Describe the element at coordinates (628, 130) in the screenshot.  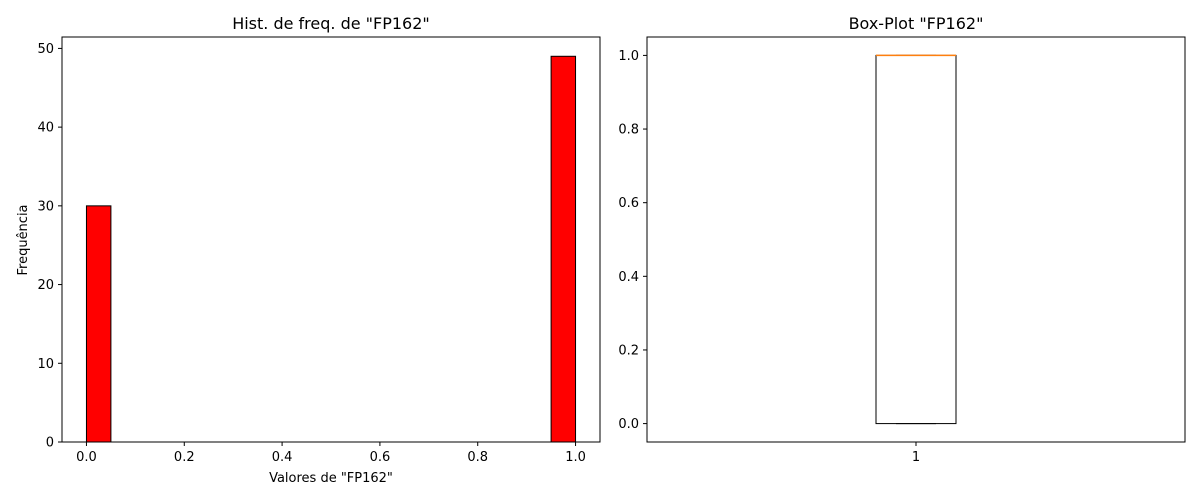
I see `boxplot-y-tick-label: 0.8` at that location.